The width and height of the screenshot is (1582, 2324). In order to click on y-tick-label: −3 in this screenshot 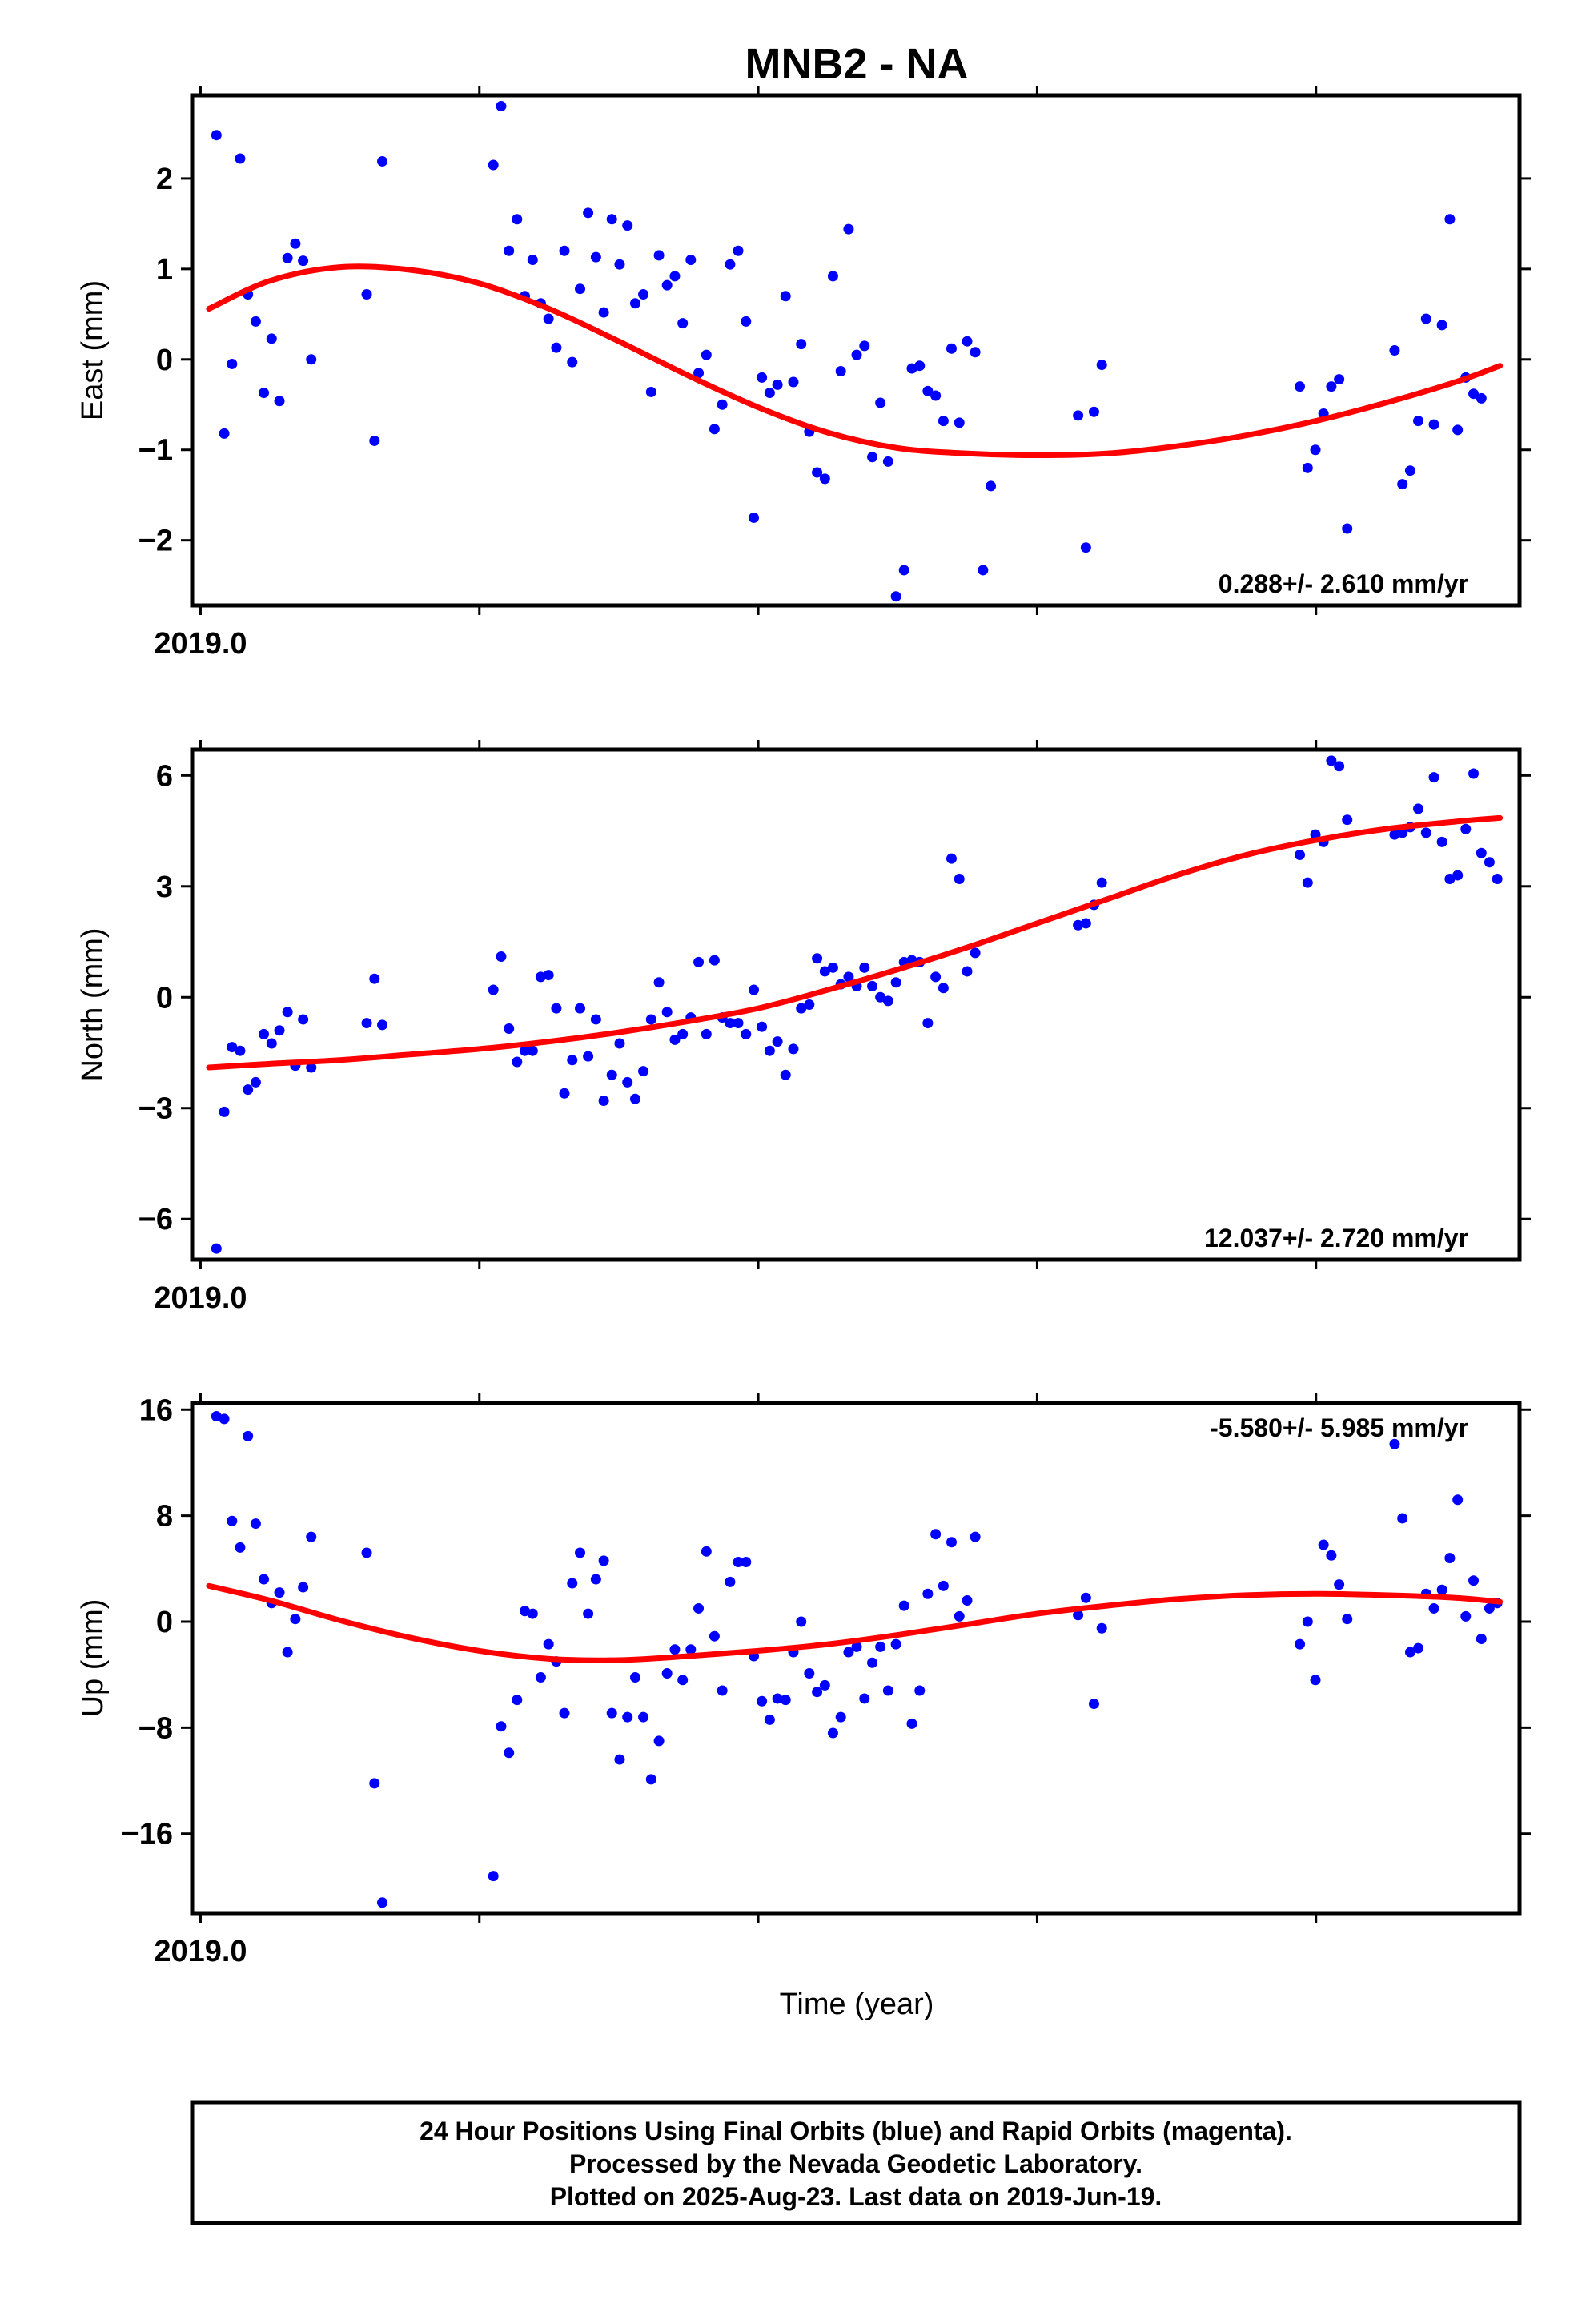, I will do `click(156, 1109)`.